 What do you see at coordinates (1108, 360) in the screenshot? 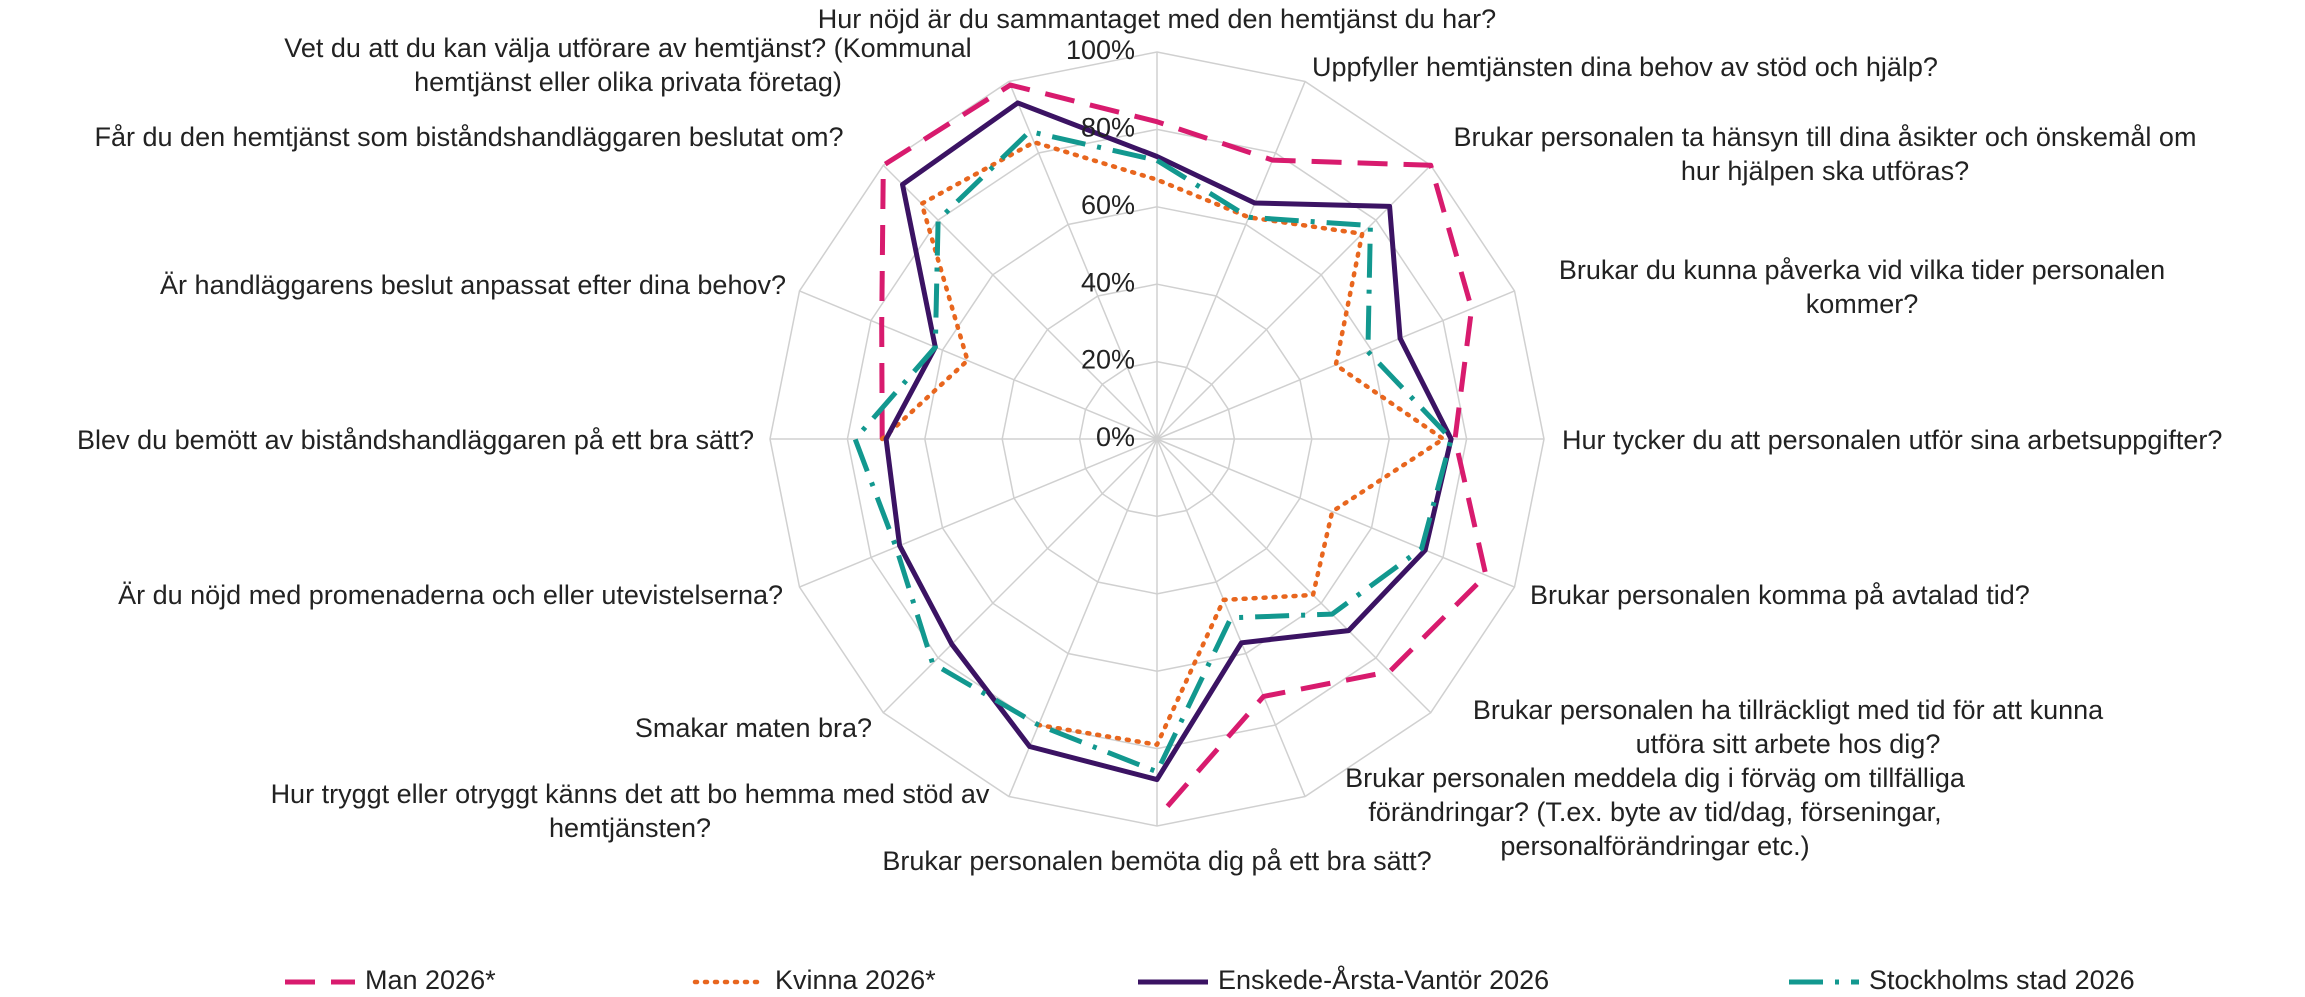
I see `tick-label: 20%` at bounding box center [1108, 360].